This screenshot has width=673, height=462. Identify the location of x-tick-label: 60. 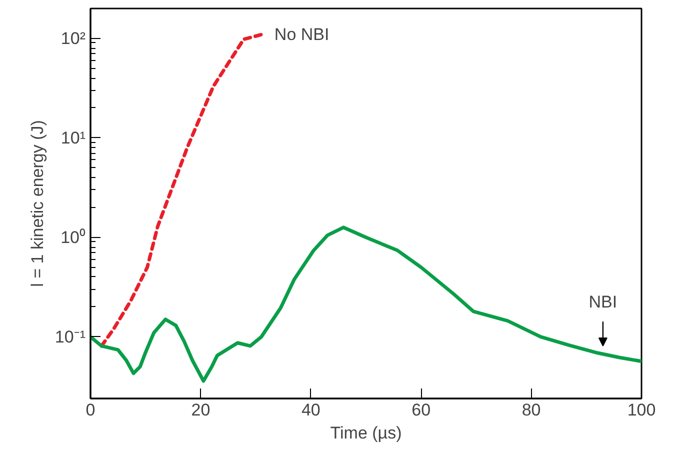
(421, 410).